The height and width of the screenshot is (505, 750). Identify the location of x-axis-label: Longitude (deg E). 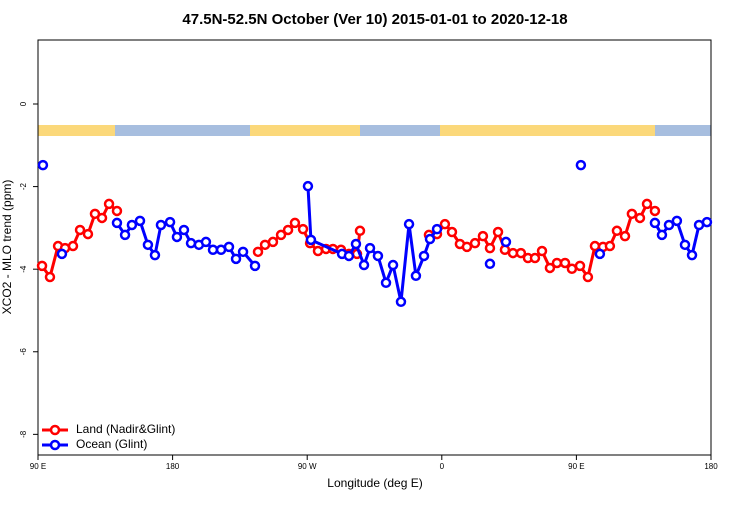
(374, 483).